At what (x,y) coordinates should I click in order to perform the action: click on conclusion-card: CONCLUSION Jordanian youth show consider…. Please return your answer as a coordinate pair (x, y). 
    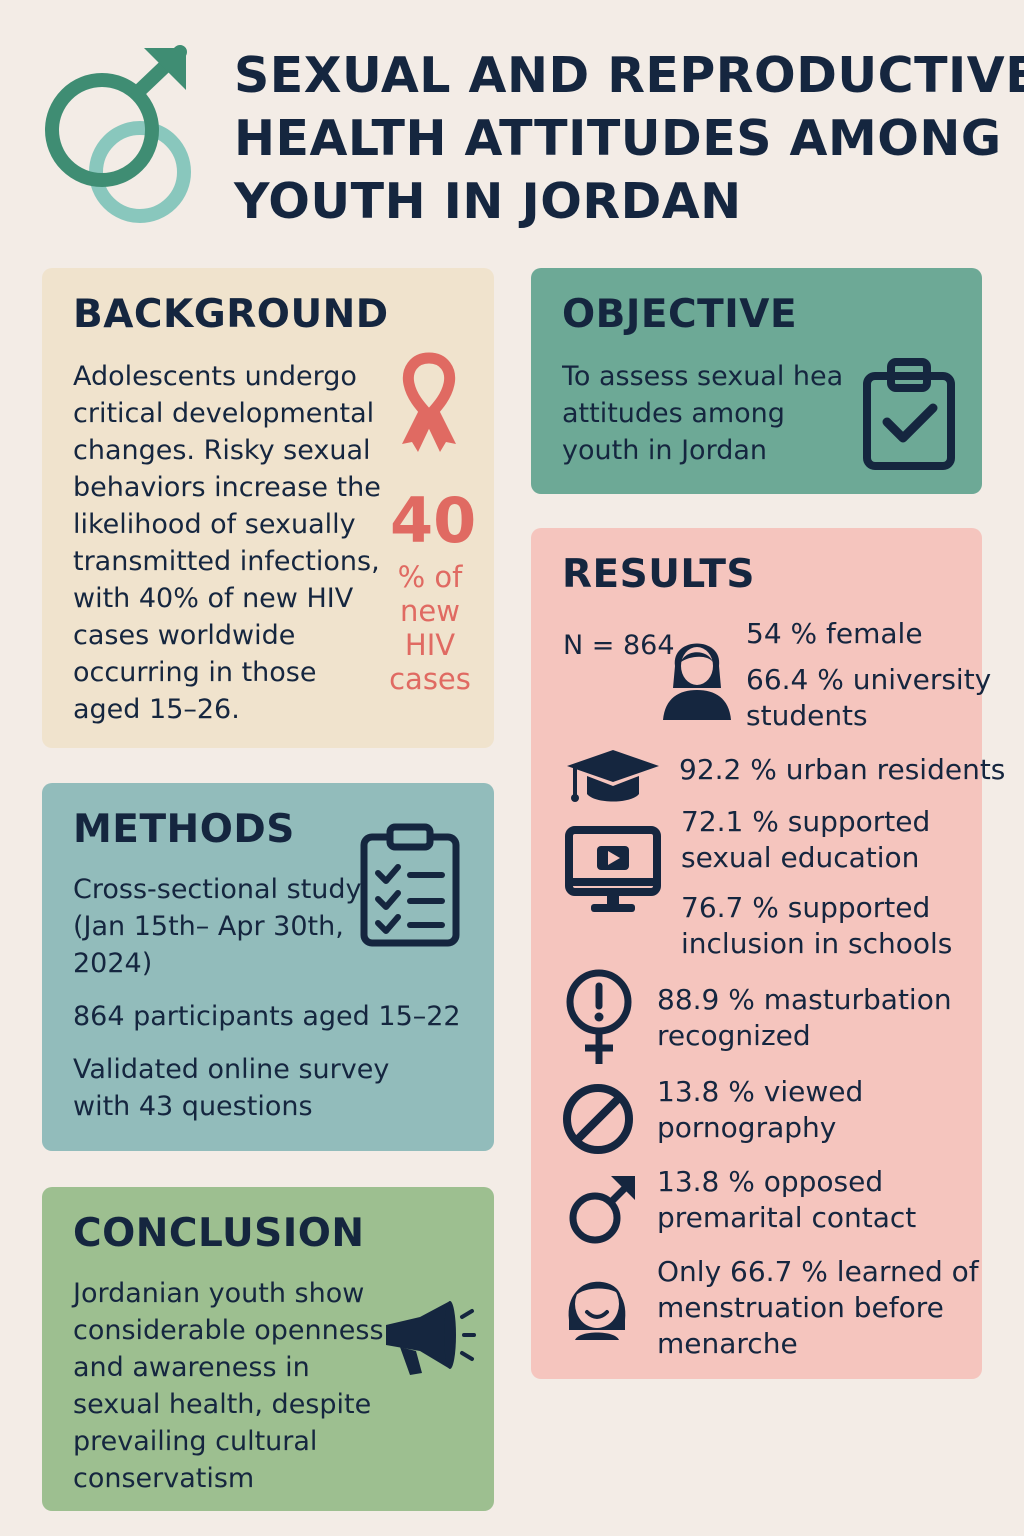
    Looking at the image, I should click on (268, 1349).